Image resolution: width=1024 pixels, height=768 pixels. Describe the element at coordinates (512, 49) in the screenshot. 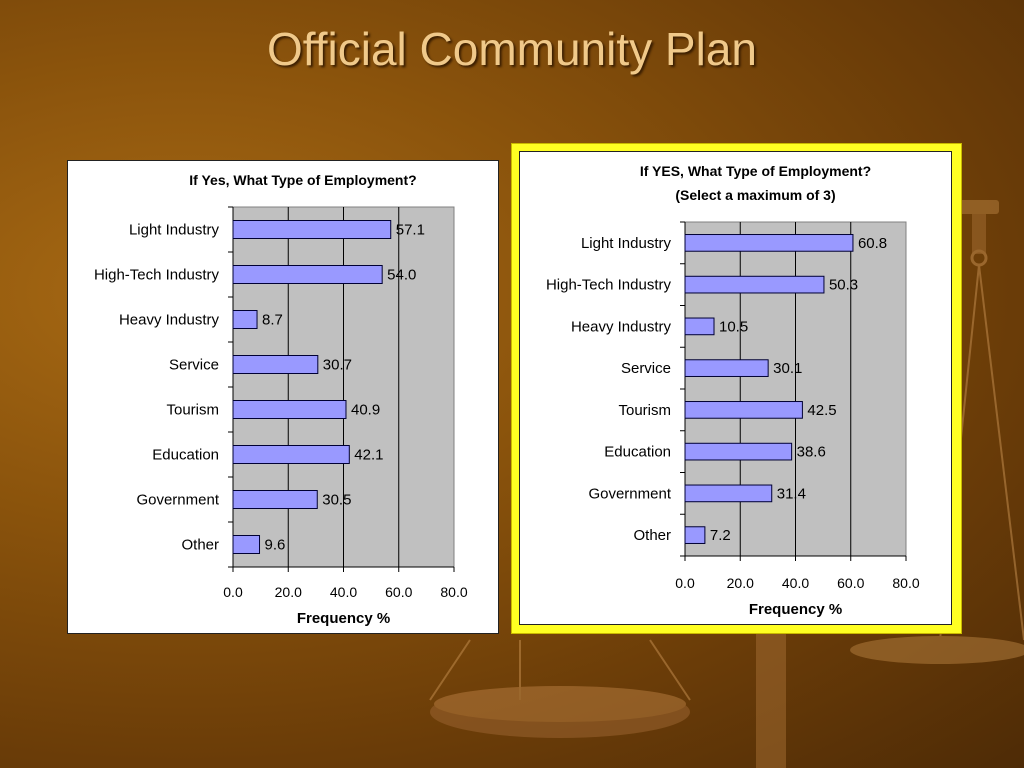

I see `slide-title: Official Community Plan` at that location.